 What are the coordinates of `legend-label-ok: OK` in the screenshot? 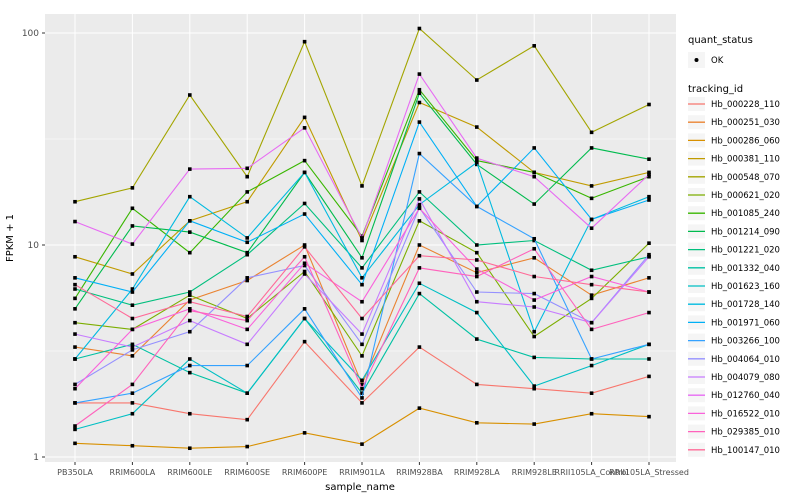 It's located at (717, 61).